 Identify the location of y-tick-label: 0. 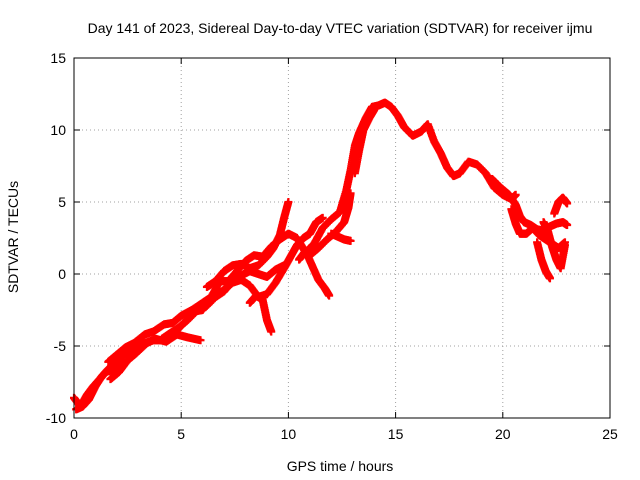
(62, 274).